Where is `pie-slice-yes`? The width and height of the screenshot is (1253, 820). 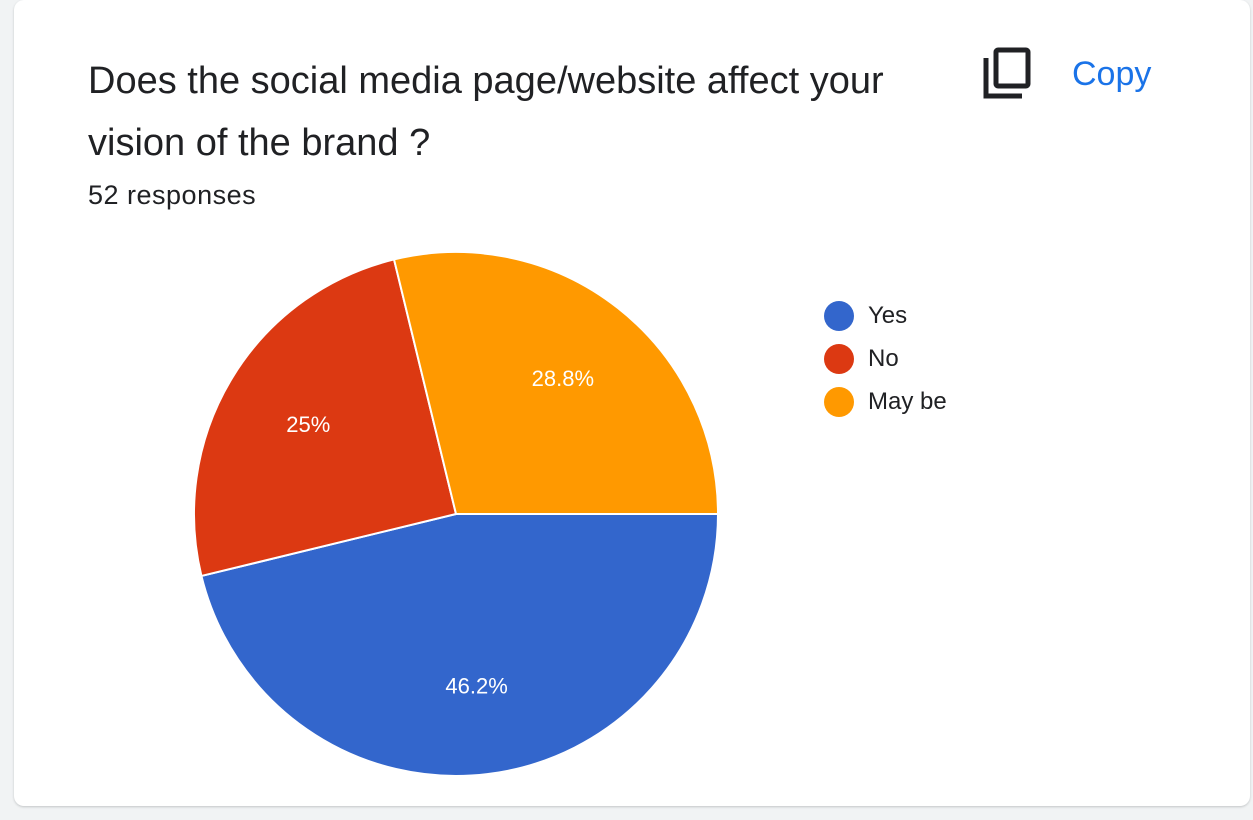
pie-slice-yes is located at coordinates (460, 645).